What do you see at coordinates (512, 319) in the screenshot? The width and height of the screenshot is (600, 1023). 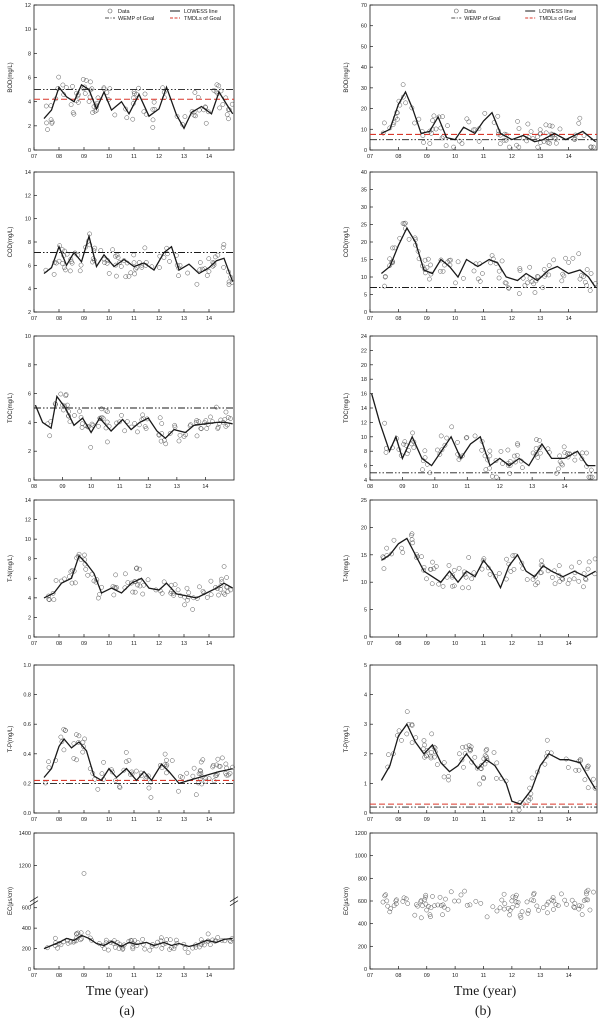 I see `x-tick-label: 12` at bounding box center [512, 319].